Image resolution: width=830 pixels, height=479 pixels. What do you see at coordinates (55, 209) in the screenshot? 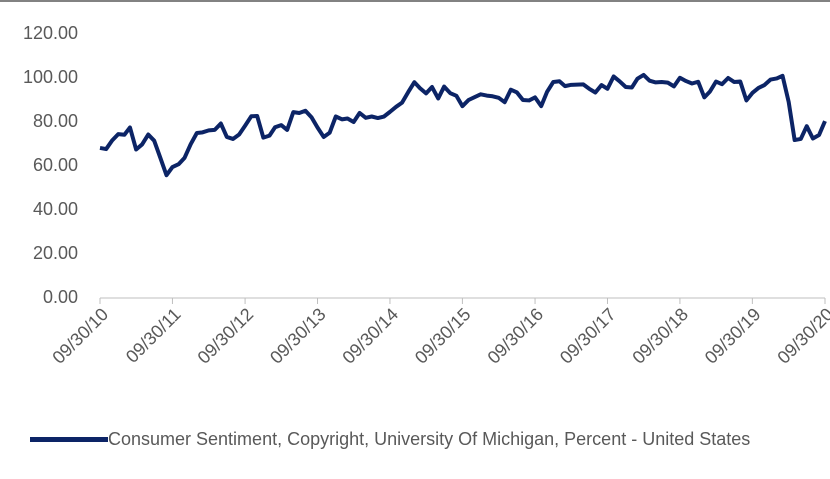
I see `y-tick-label: 40.00` at bounding box center [55, 209].